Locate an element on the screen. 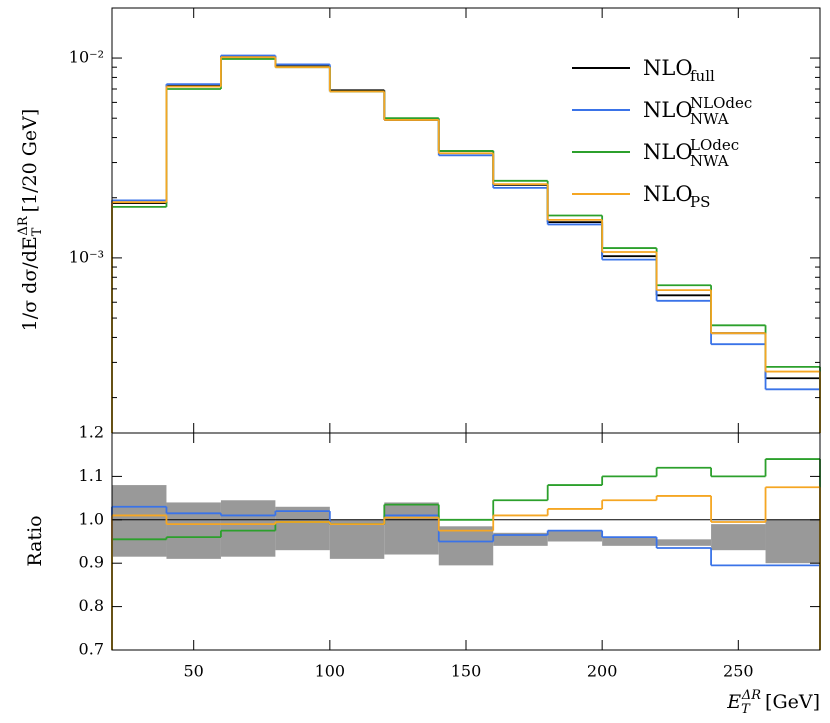 The width and height of the screenshot is (830, 723). y-label-sup: ΔR is located at coordinates (23, 225).